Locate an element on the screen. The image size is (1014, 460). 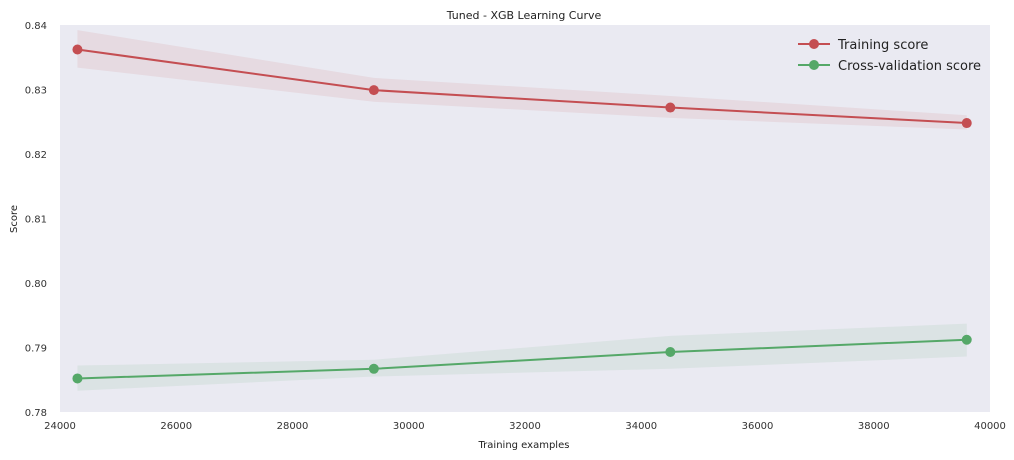
x-tick-label: 40000 is located at coordinates (990, 426).